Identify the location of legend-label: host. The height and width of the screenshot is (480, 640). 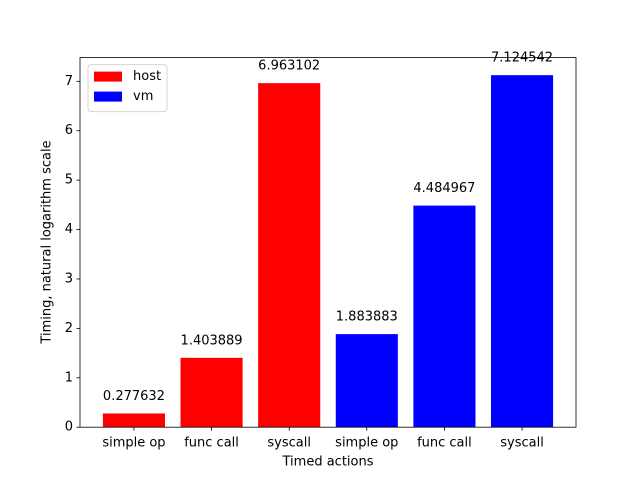
(147, 76).